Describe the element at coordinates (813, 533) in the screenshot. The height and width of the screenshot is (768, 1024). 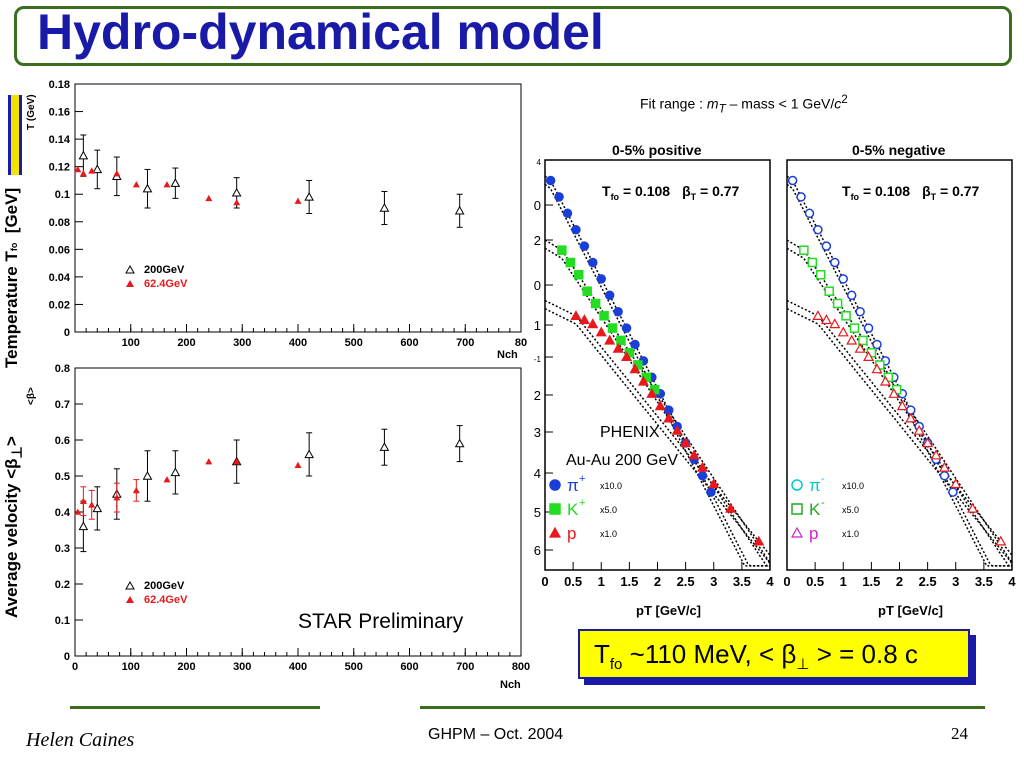
I see `legend-particle: p` at that location.